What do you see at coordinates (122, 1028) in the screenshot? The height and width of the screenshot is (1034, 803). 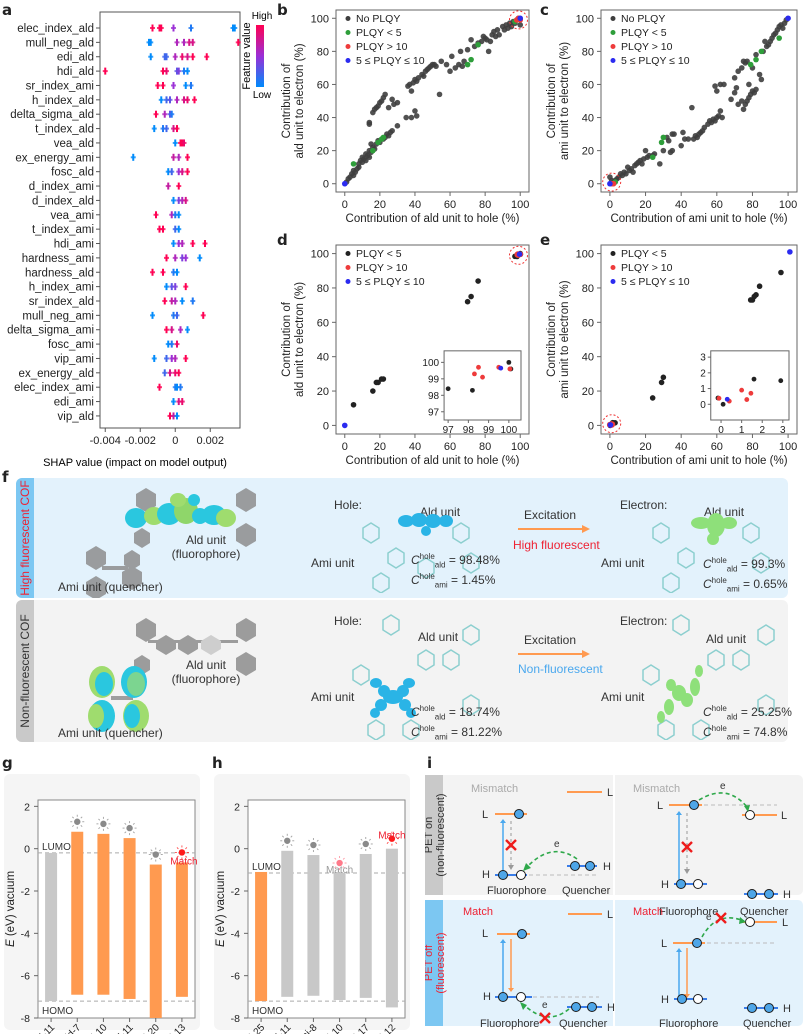 I see `x-tick-label: Ald-11` at bounding box center [122, 1028].